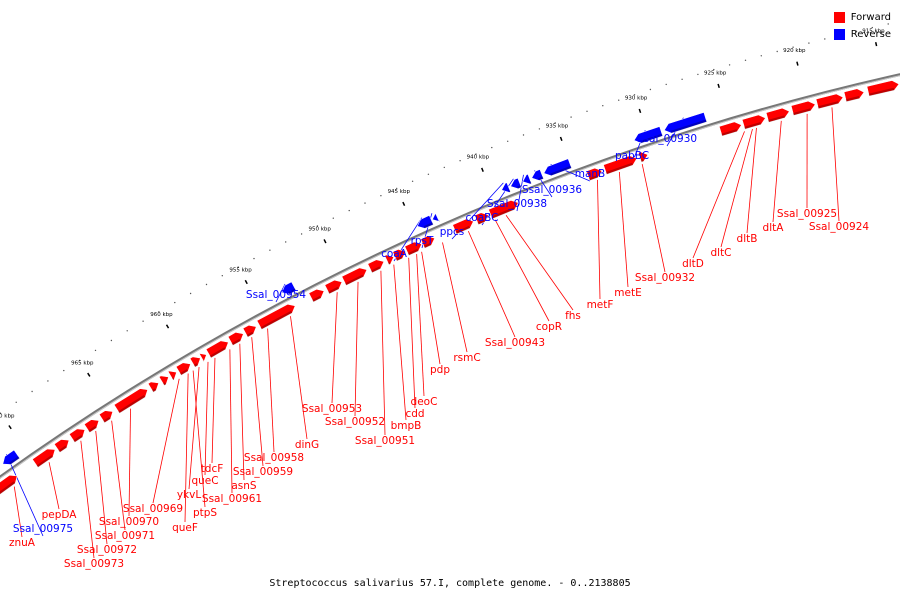  Describe the element at coordinates (667, 139) in the screenshot. I see `gene-label: Ssal_00930` at that location.